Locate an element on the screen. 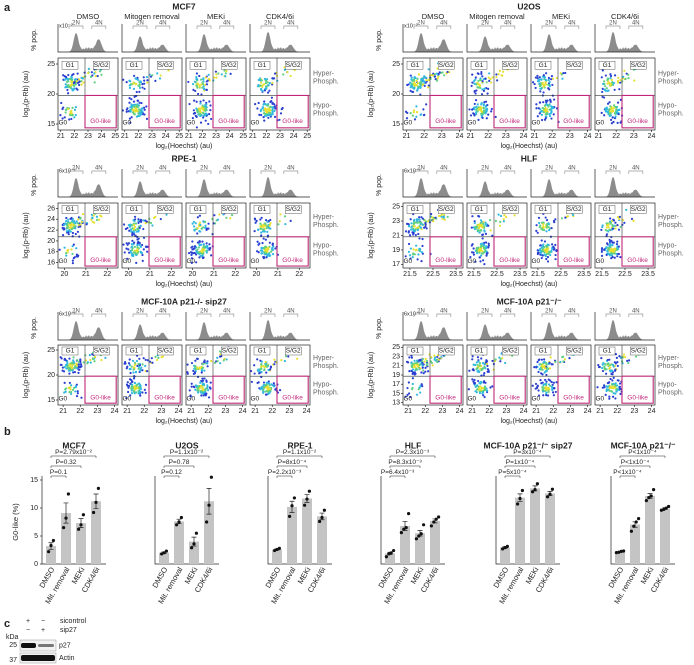  y-tick-label: 17 is located at coordinates (396, 384).